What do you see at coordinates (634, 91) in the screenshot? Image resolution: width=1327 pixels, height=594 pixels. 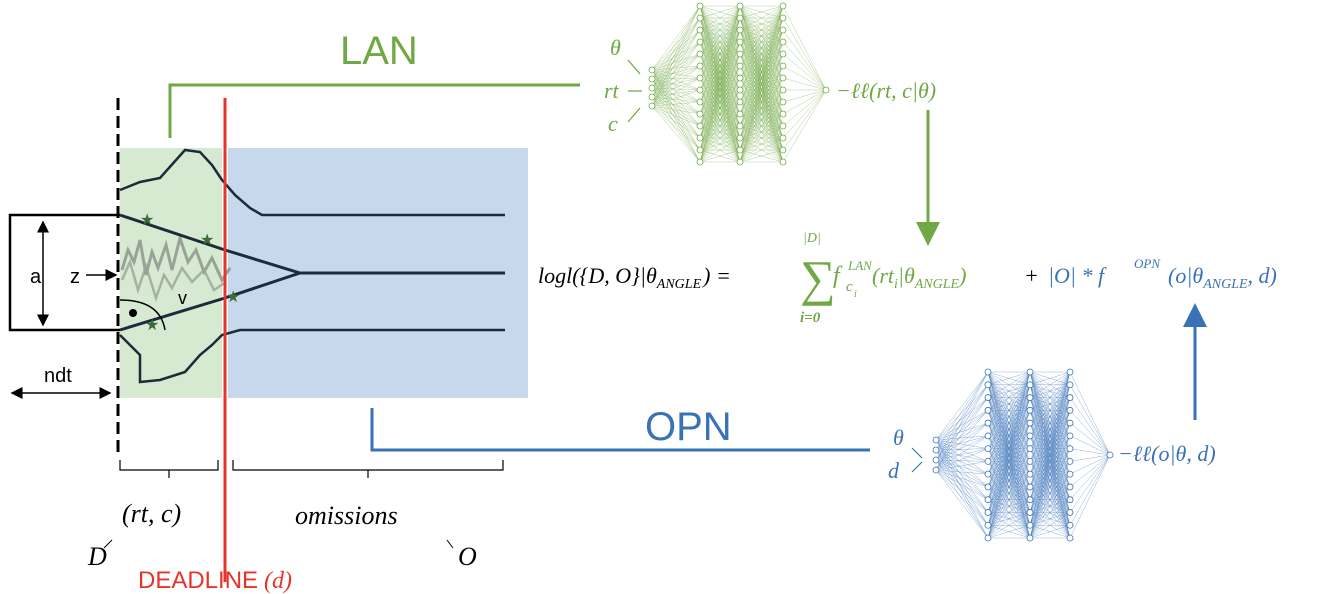 I see `lan-input-ticks` at bounding box center [634, 91].